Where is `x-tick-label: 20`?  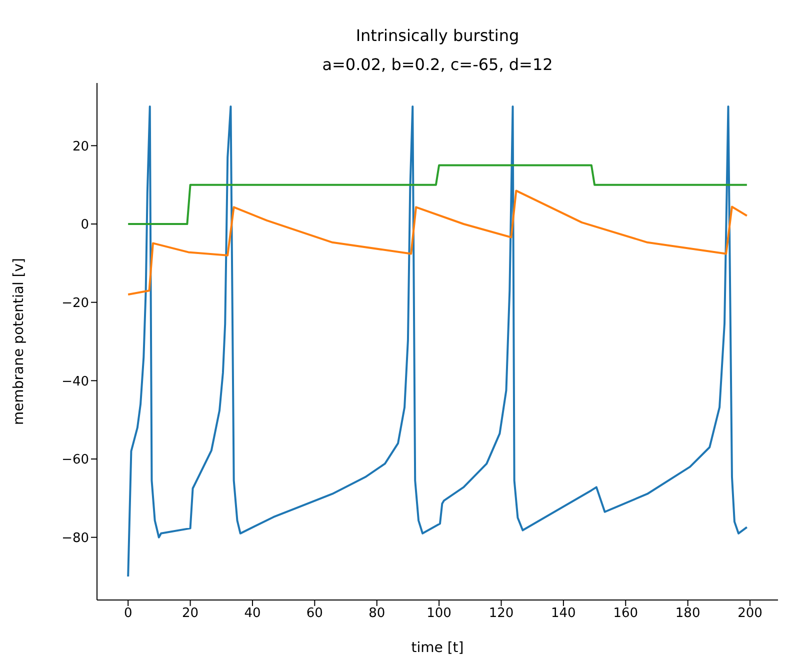 x-tick-label: 20 is located at coordinates (190, 614).